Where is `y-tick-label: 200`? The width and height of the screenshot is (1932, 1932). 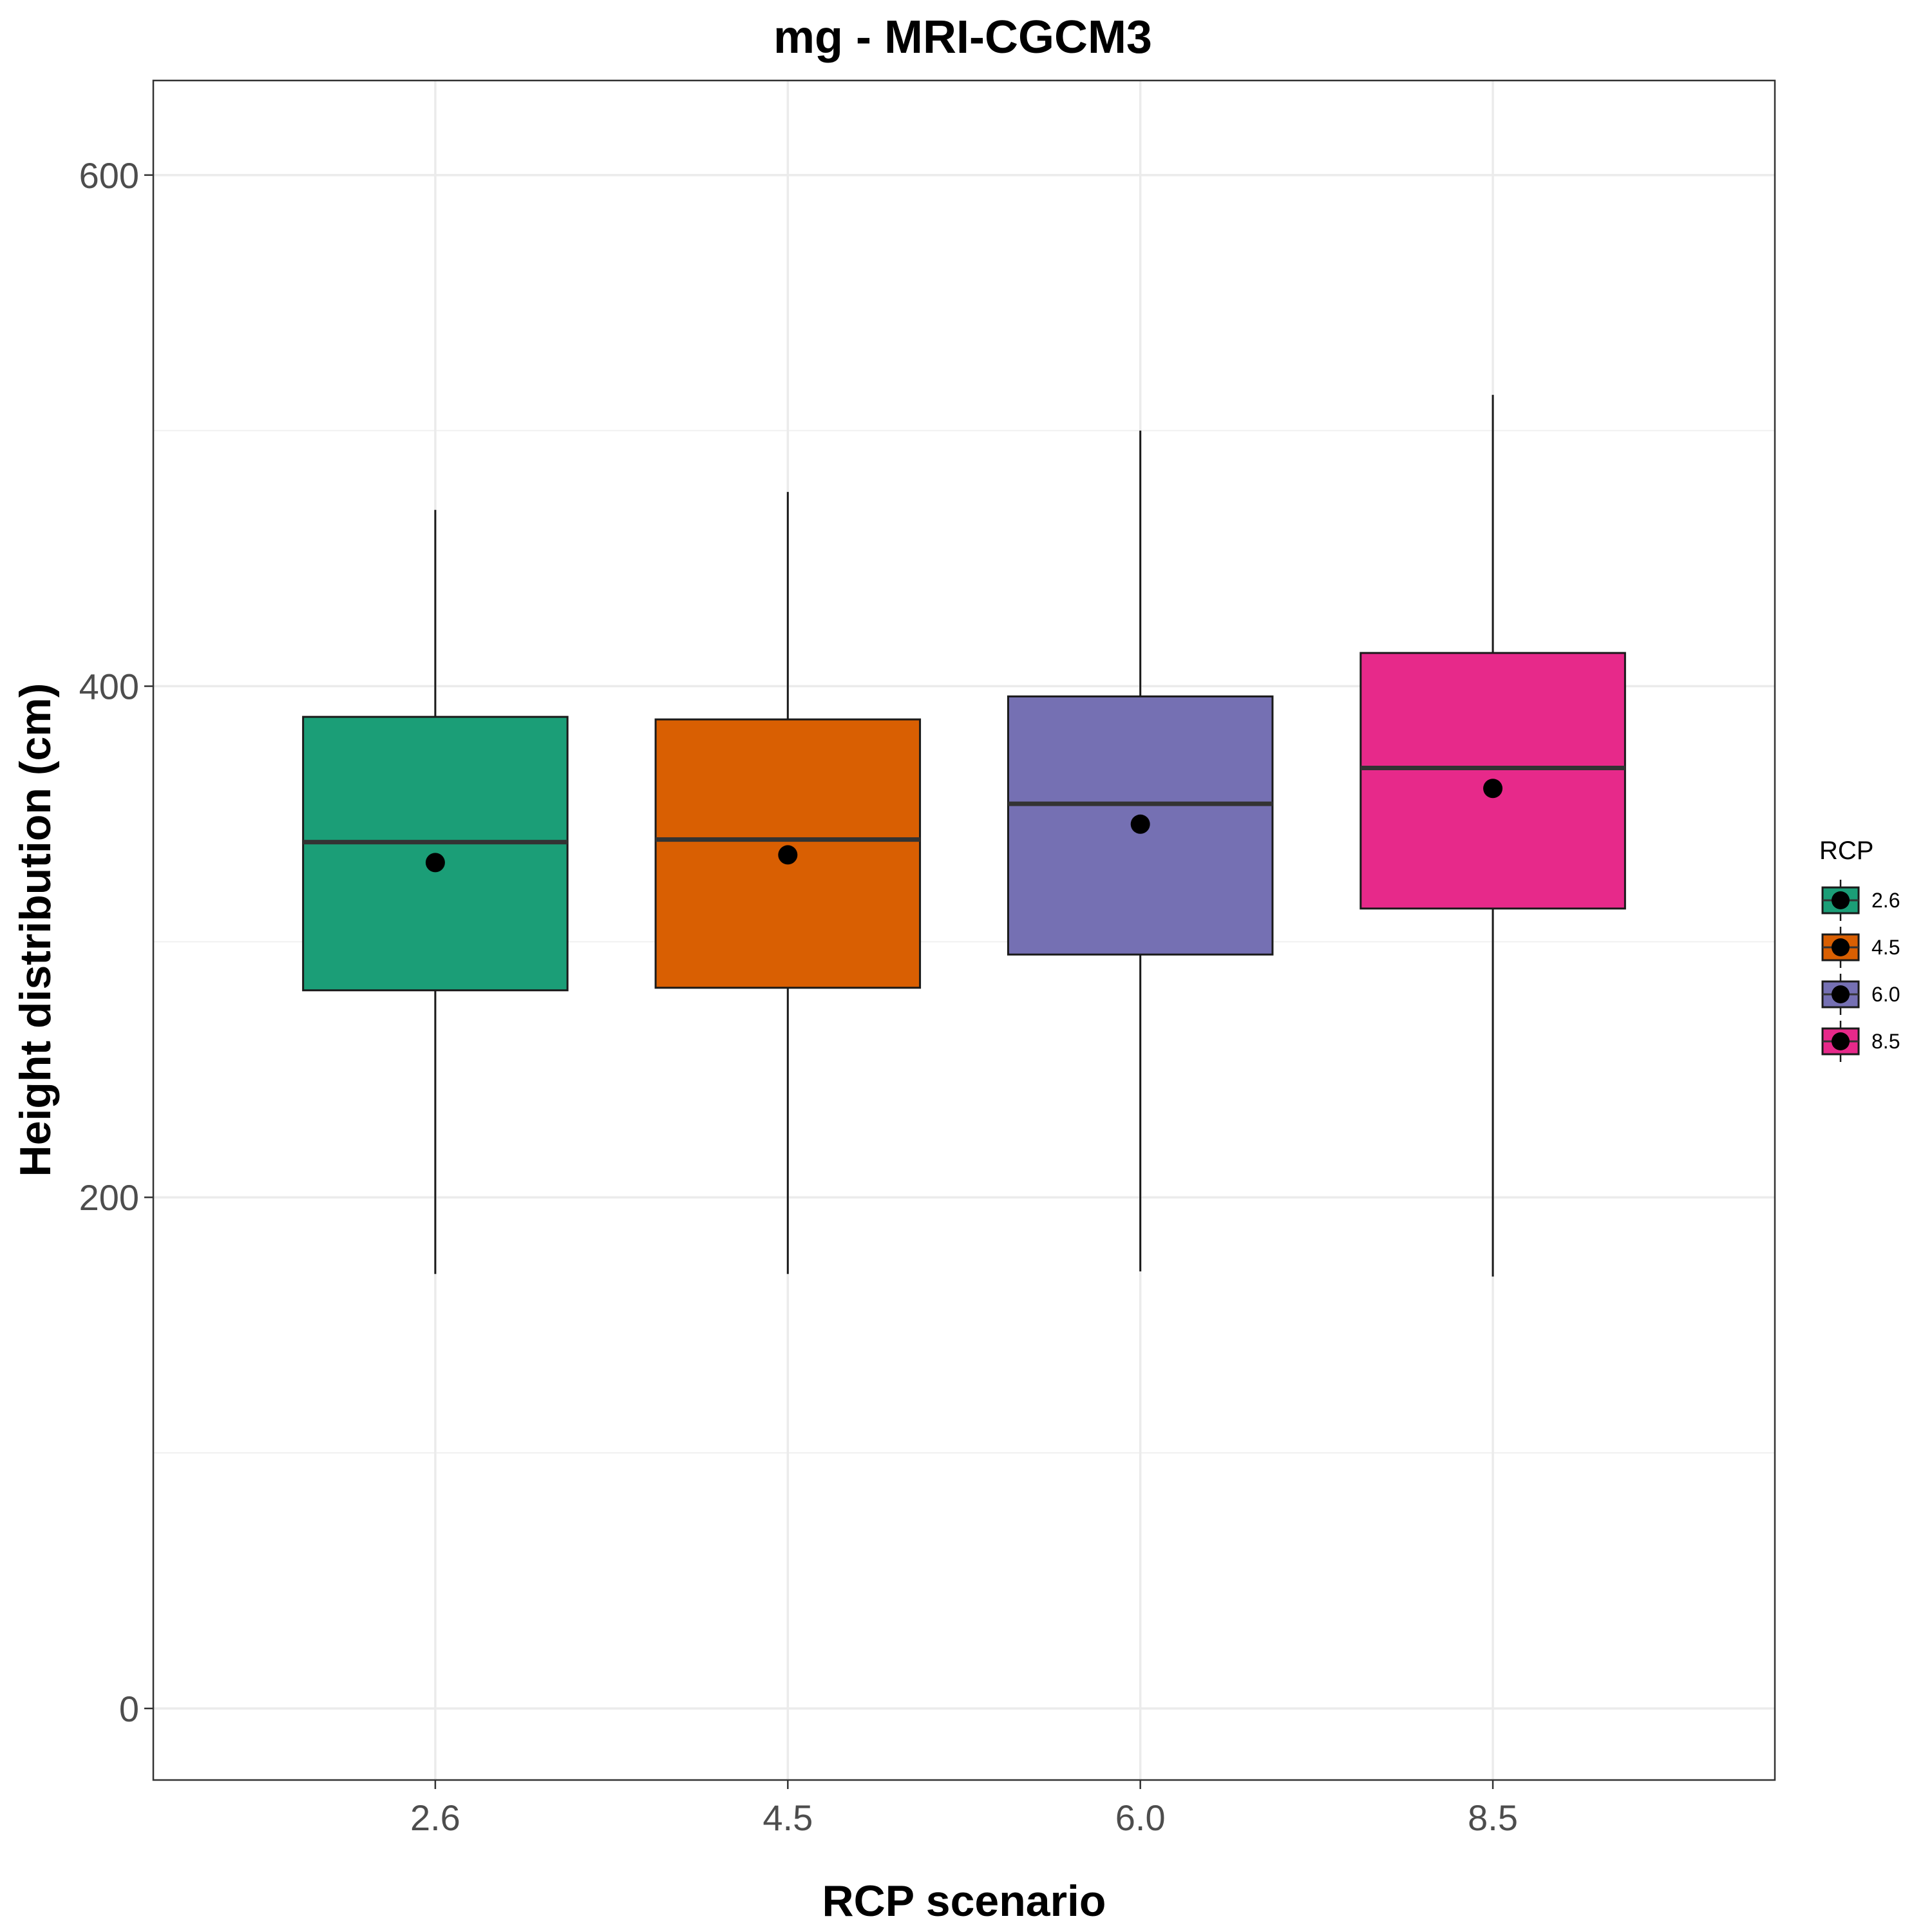
y-tick-label: 200 is located at coordinates (109, 1197).